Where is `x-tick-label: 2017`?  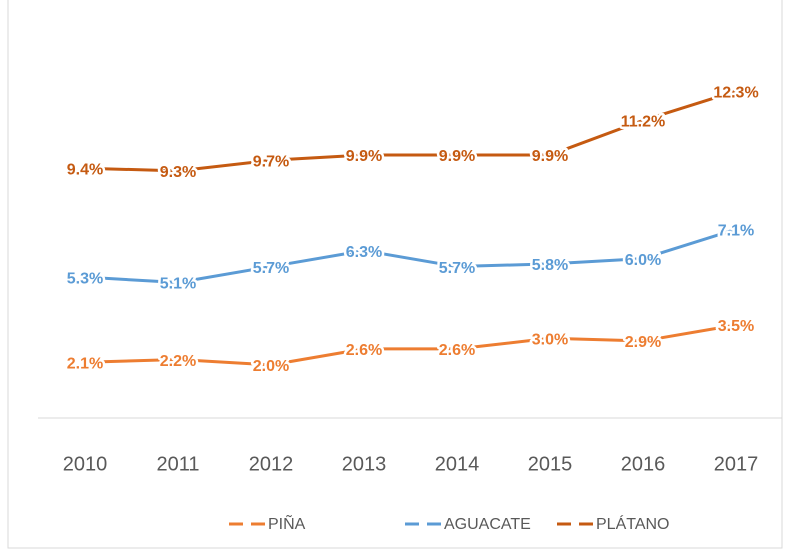 x-tick-label: 2017 is located at coordinates (736, 464).